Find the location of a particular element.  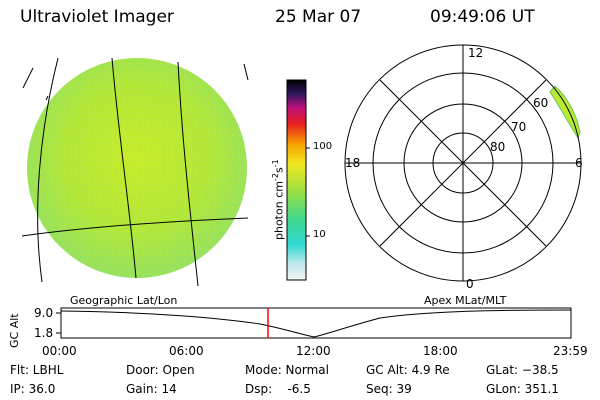

lat-label-70: 70 is located at coordinates (519, 127).